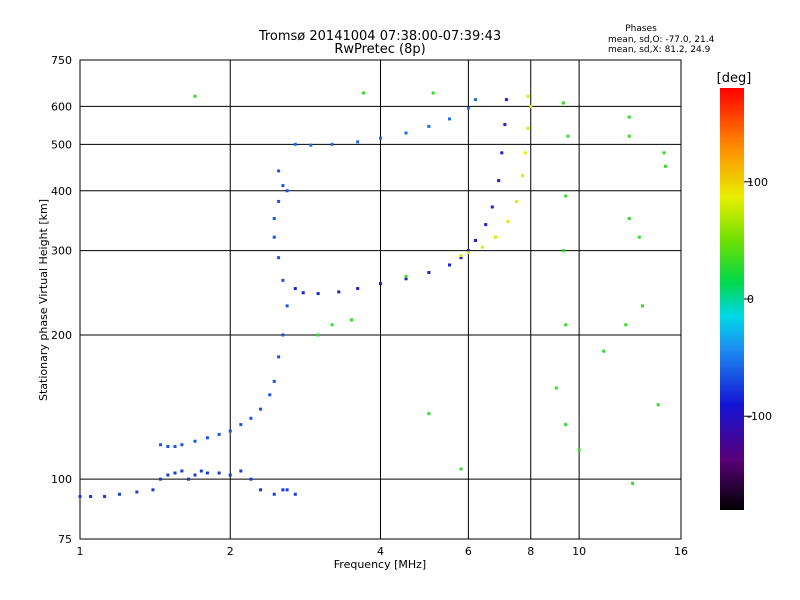  What do you see at coordinates (61, 60) in the screenshot?
I see `y-tick-label: 750` at bounding box center [61, 60].